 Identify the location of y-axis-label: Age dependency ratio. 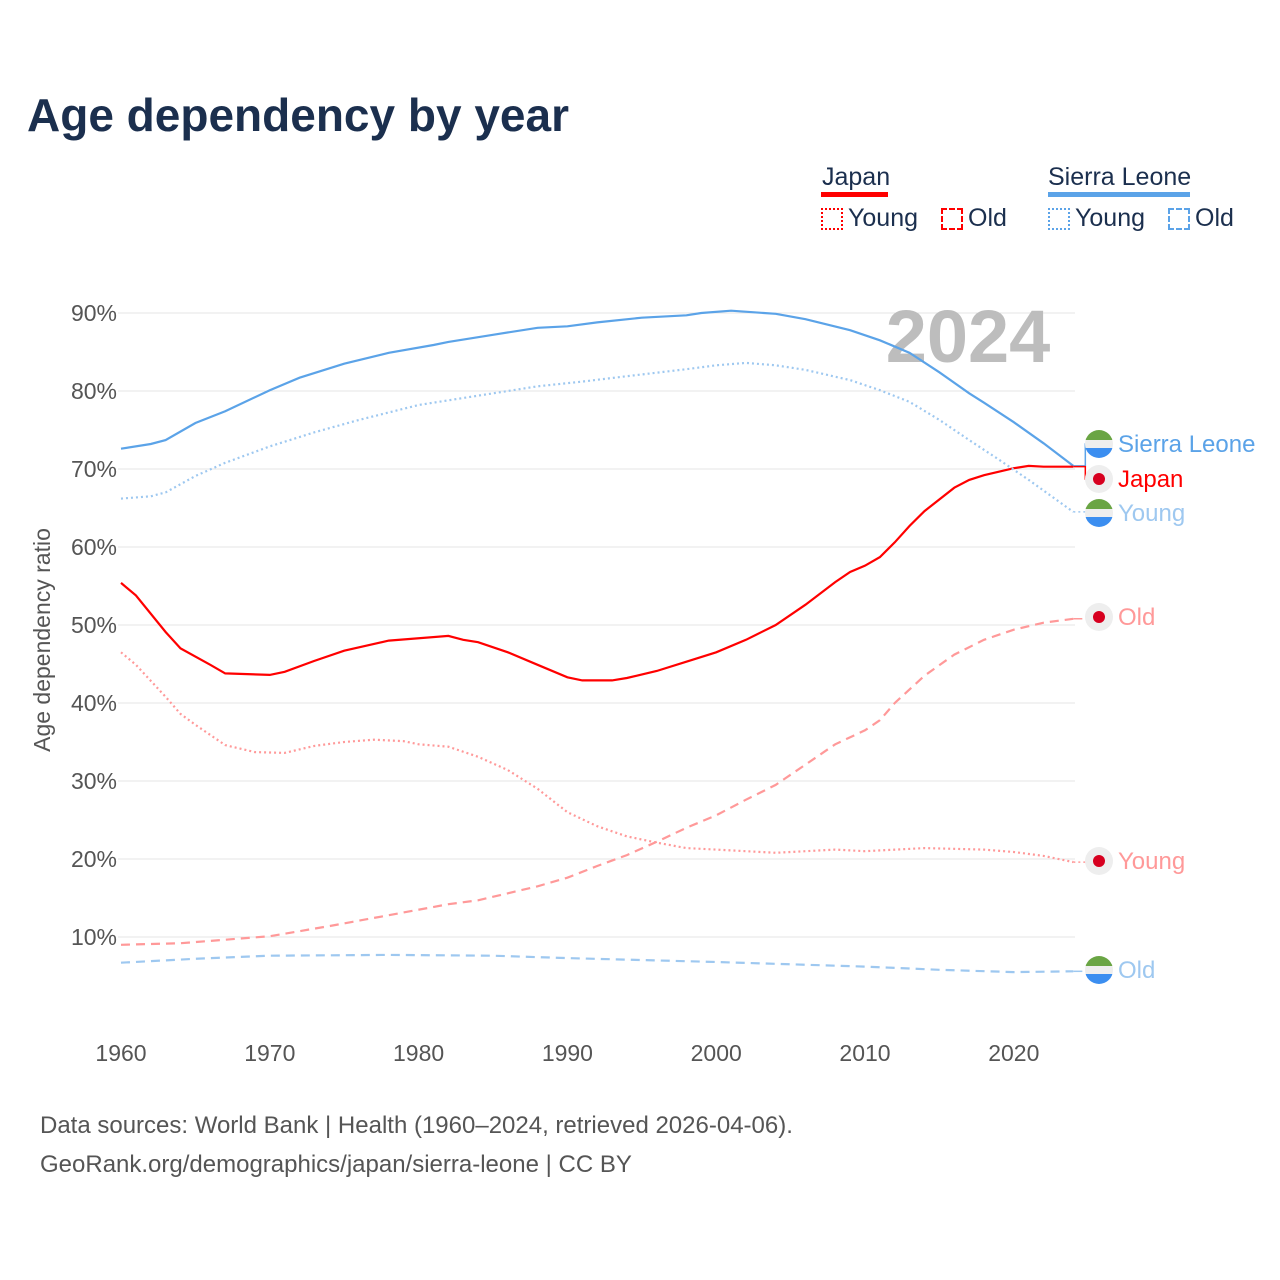
(42, 640).